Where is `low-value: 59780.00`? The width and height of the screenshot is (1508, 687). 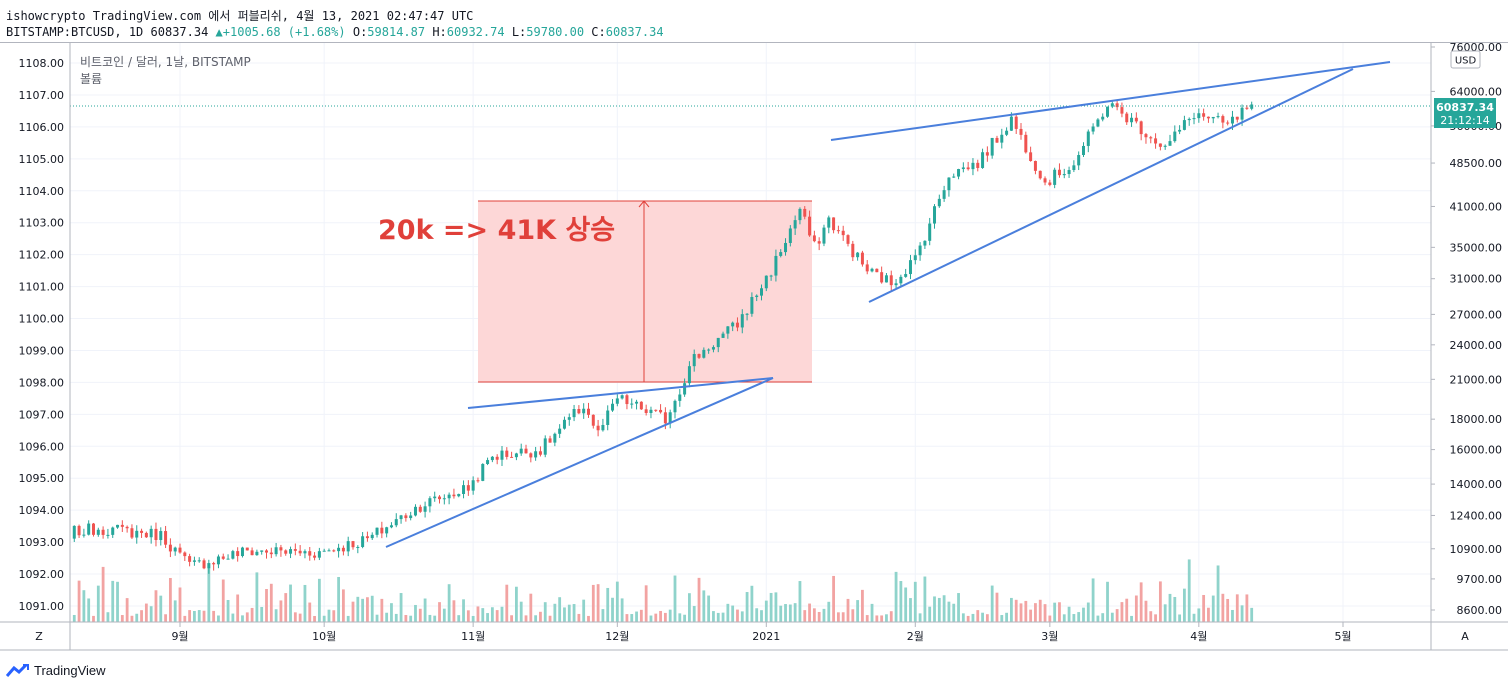 low-value: 59780.00 is located at coordinates (555, 32).